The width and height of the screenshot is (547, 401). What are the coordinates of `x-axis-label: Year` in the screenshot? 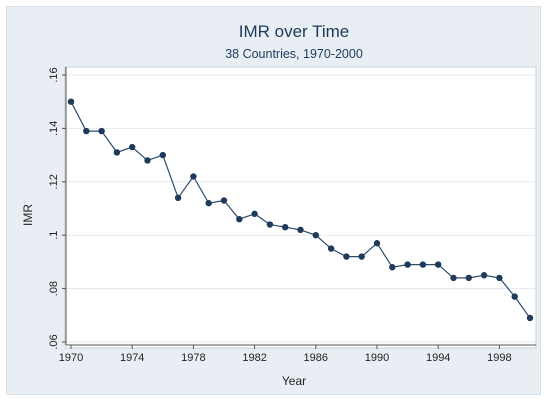 It's located at (294, 381).